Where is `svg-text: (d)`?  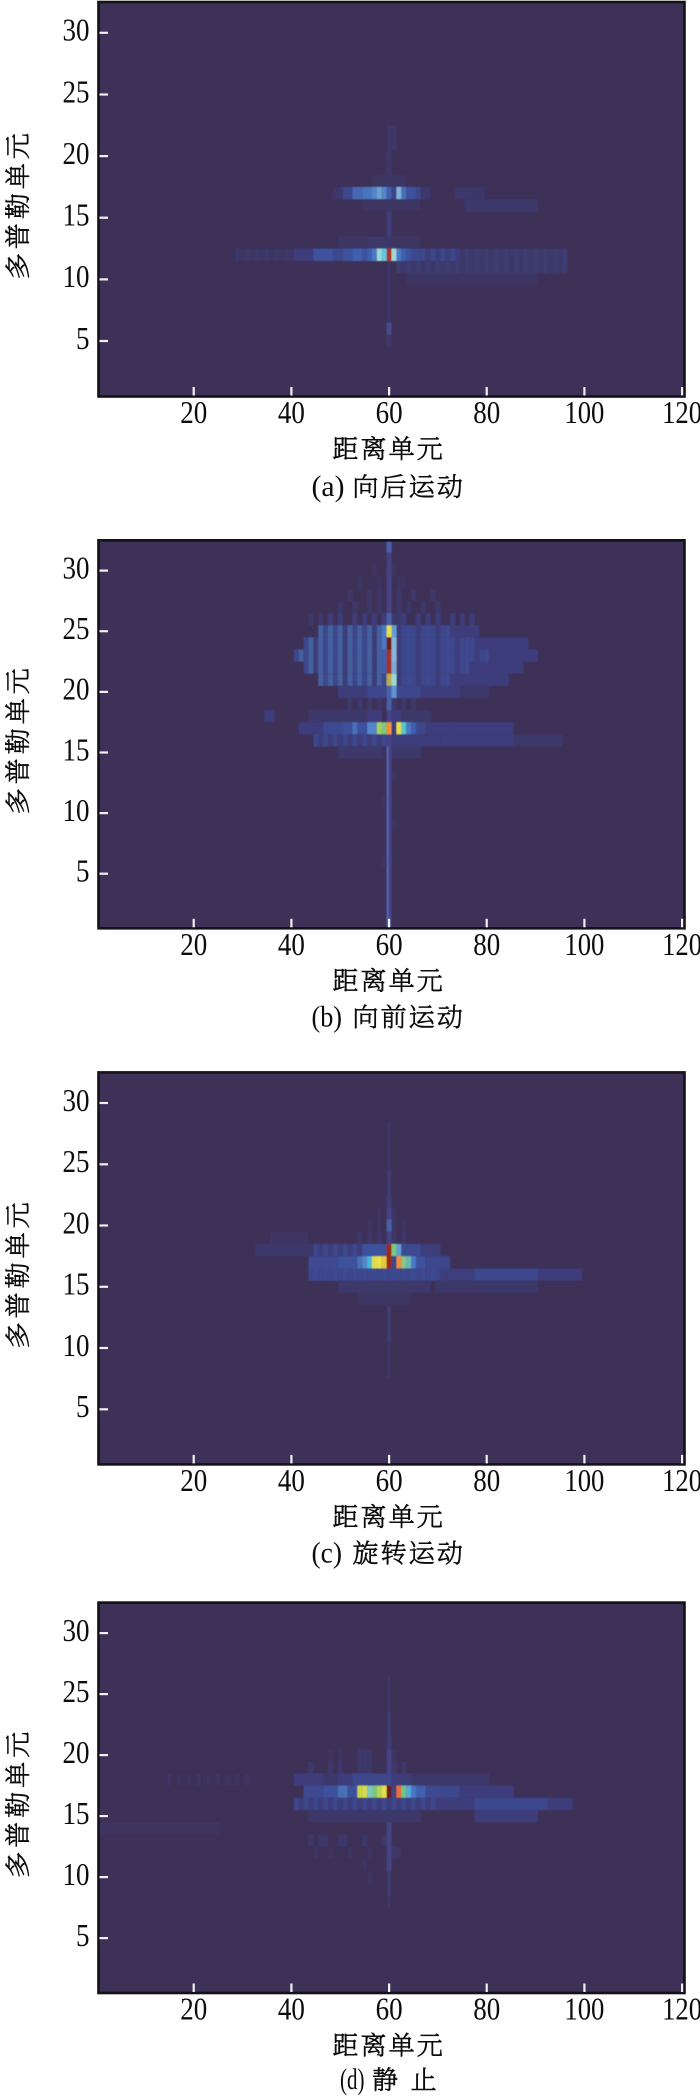 svg-text: (d) is located at coordinates (352, 2079).